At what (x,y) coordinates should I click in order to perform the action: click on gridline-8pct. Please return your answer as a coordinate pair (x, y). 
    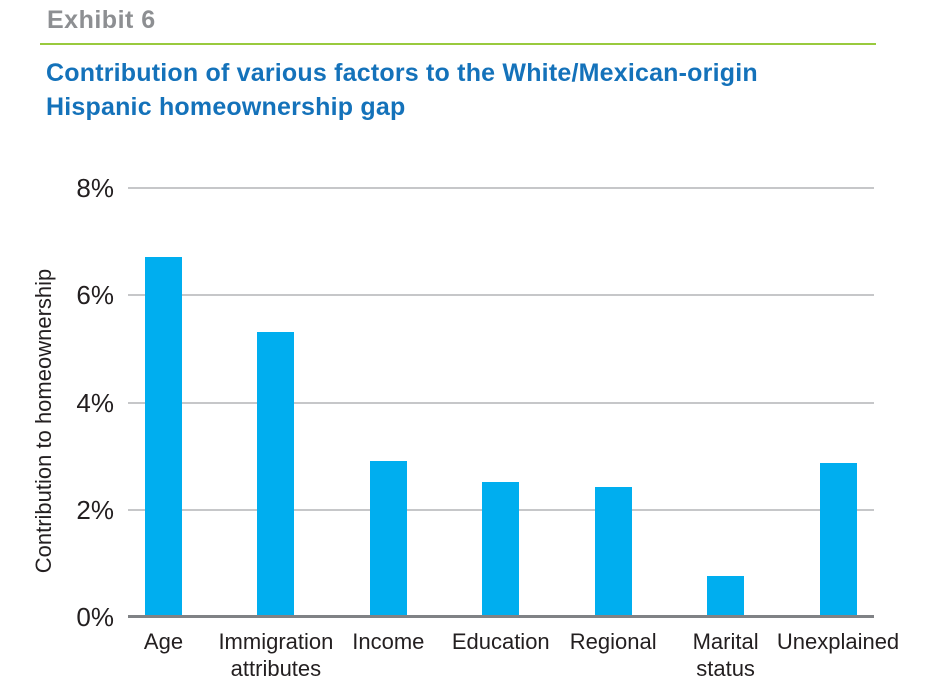
    Looking at the image, I should click on (501, 188).